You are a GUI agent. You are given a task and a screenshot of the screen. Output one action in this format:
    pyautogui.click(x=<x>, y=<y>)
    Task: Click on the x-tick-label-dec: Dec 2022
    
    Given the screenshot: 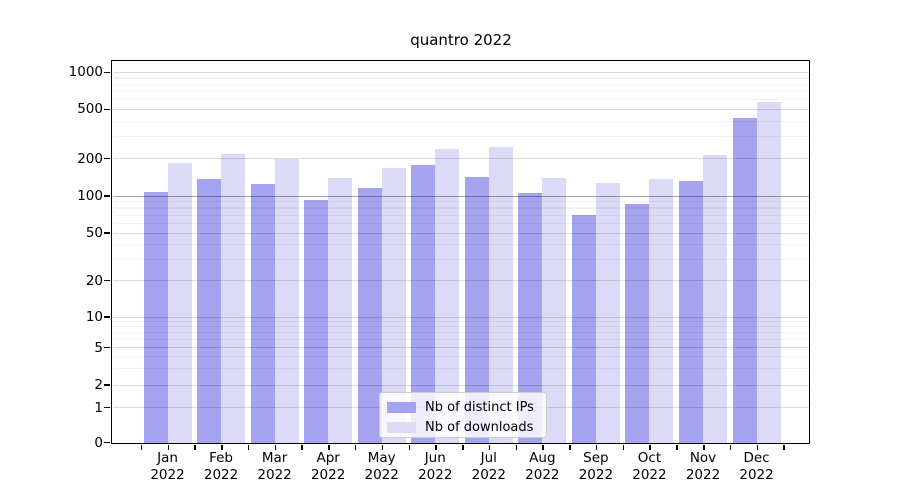 What is the action you would take?
    pyautogui.click(x=756, y=466)
    